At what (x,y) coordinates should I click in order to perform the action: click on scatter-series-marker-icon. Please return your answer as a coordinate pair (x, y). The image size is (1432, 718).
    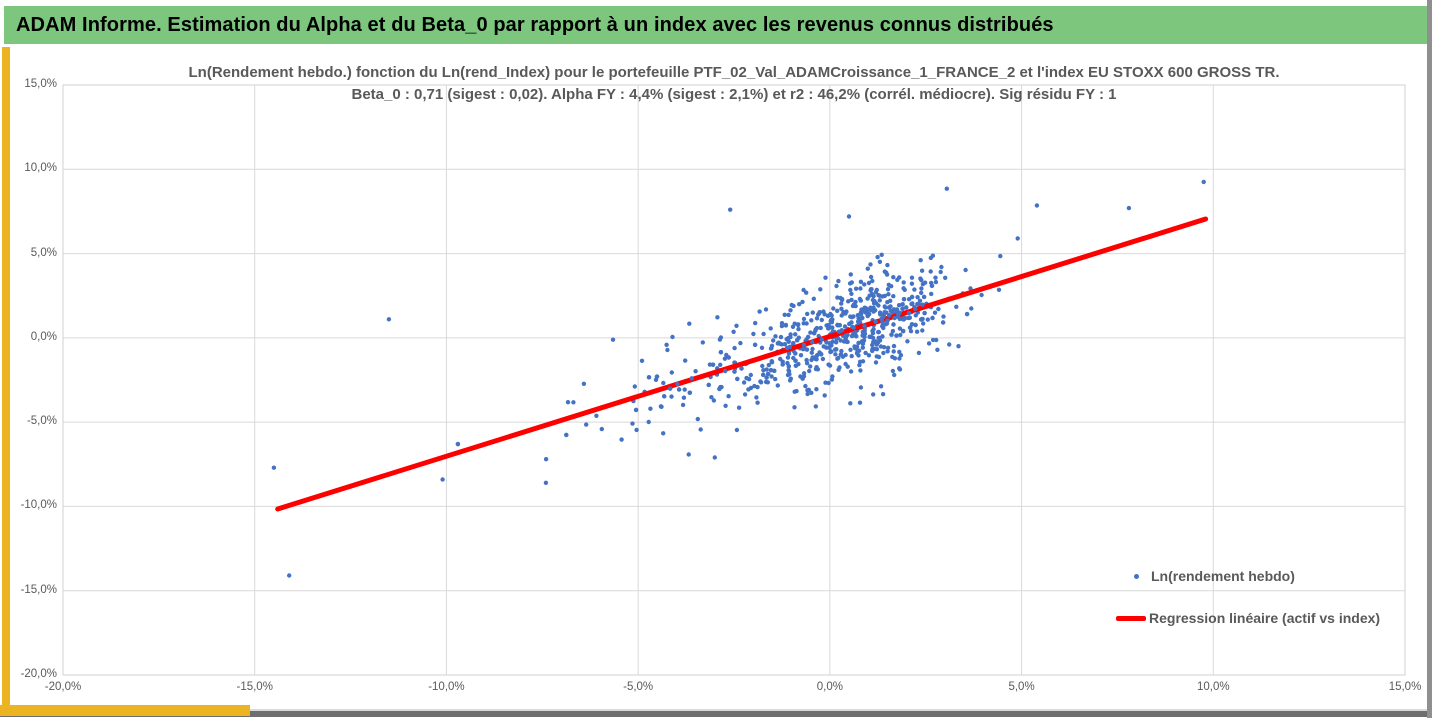
    Looking at the image, I should click on (1136, 576).